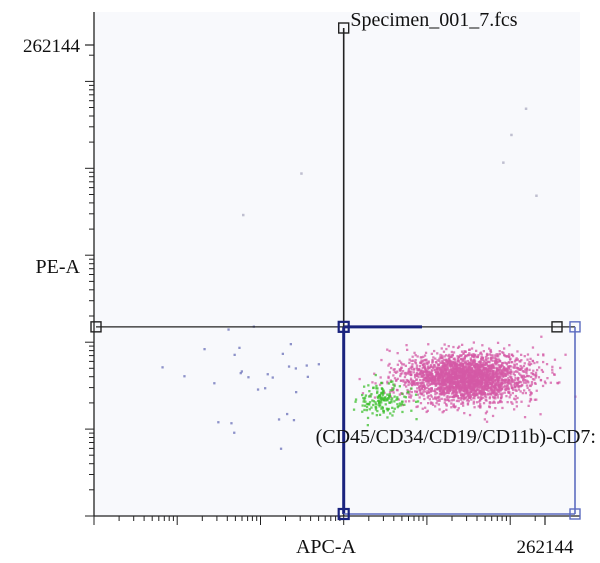 The image size is (600, 563). Describe the element at coordinates (343, 28) in the screenshot. I see `gate-handle-top` at that location.